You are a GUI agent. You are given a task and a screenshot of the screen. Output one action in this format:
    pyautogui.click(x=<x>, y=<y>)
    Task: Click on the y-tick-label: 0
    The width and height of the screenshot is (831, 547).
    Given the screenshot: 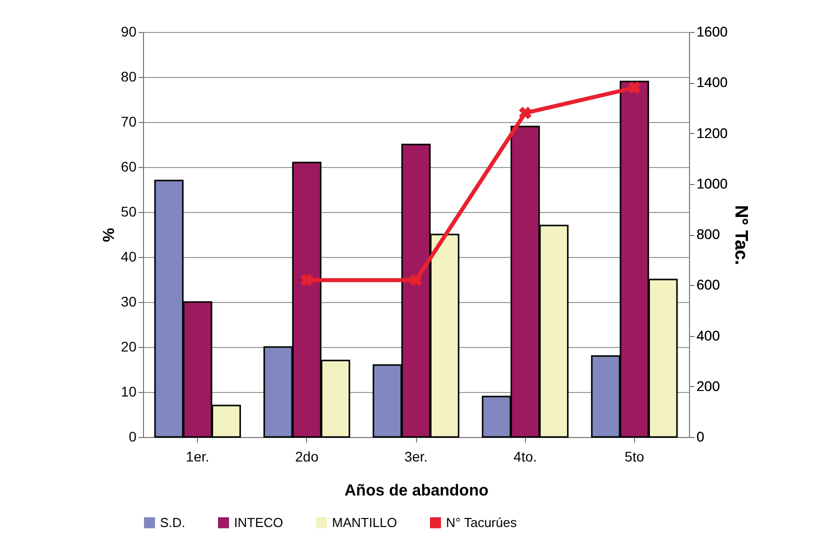 What is the action you would take?
    pyautogui.click(x=132, y=436)
    